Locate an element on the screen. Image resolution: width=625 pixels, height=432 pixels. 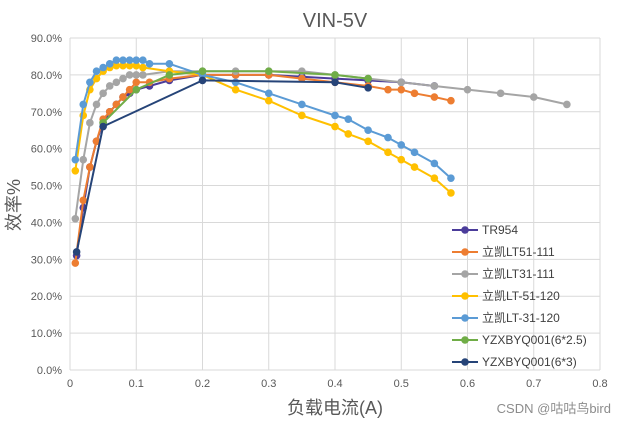
x-tick-label: 0 is located at coordinates (70, 384).